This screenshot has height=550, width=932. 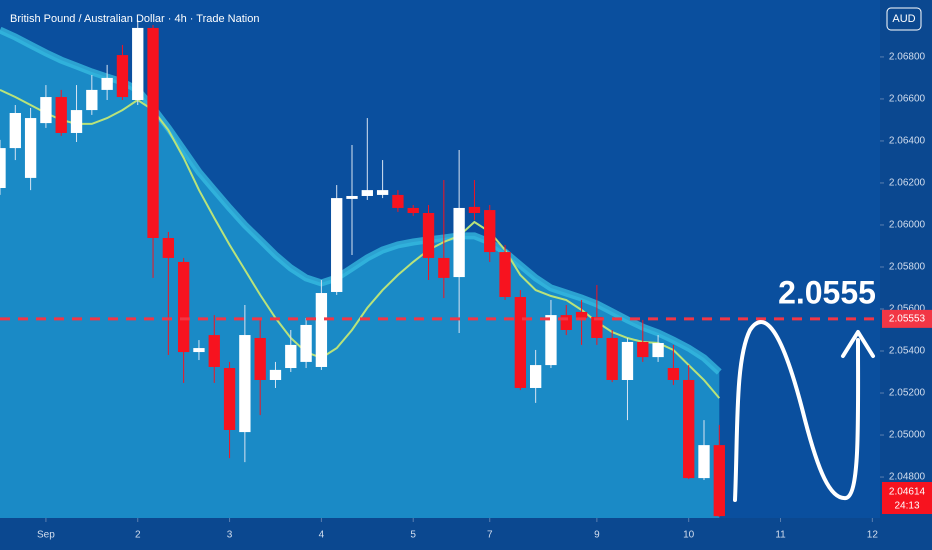 I want to click on currency-button, so click(x=904, y=19).